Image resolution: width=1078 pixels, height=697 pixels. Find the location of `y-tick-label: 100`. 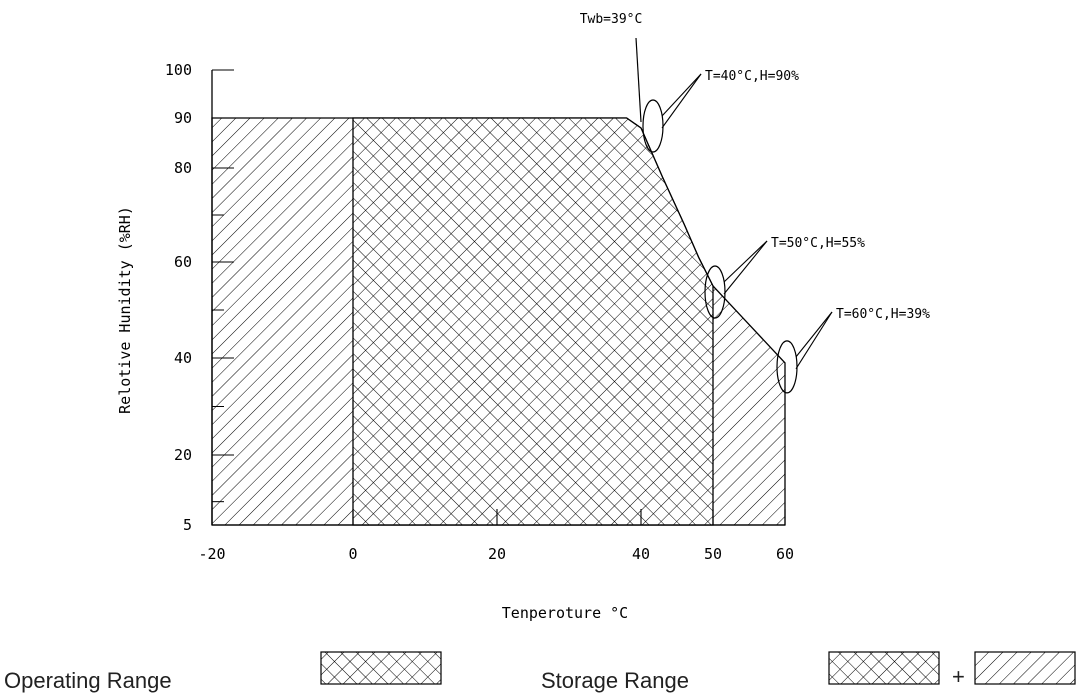

y-tick-label: 100 is located at coordinates (178, 70).